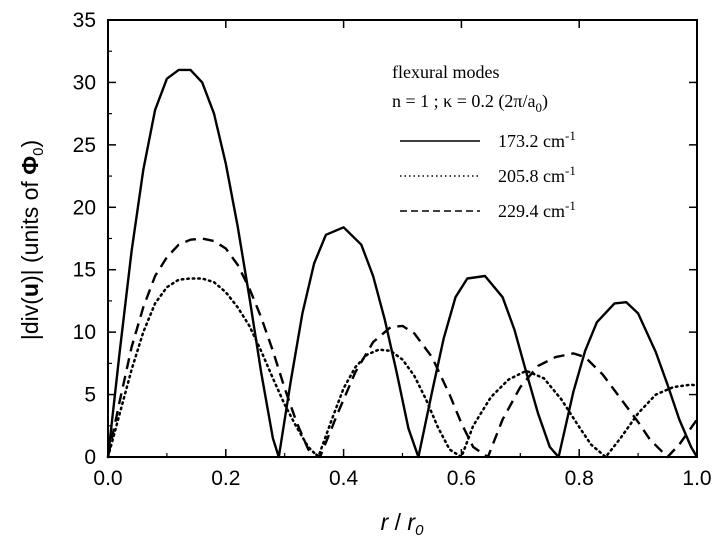  I want to click on y-tick-label: 35, so click(84, 20).